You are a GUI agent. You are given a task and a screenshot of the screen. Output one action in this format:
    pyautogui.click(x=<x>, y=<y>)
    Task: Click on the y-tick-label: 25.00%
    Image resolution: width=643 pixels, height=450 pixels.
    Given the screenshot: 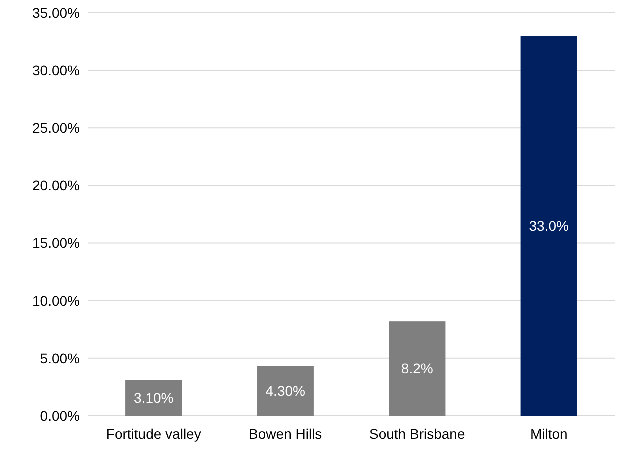 What is the action you would take?
    pyautogui.click(x=56, y=128)
    